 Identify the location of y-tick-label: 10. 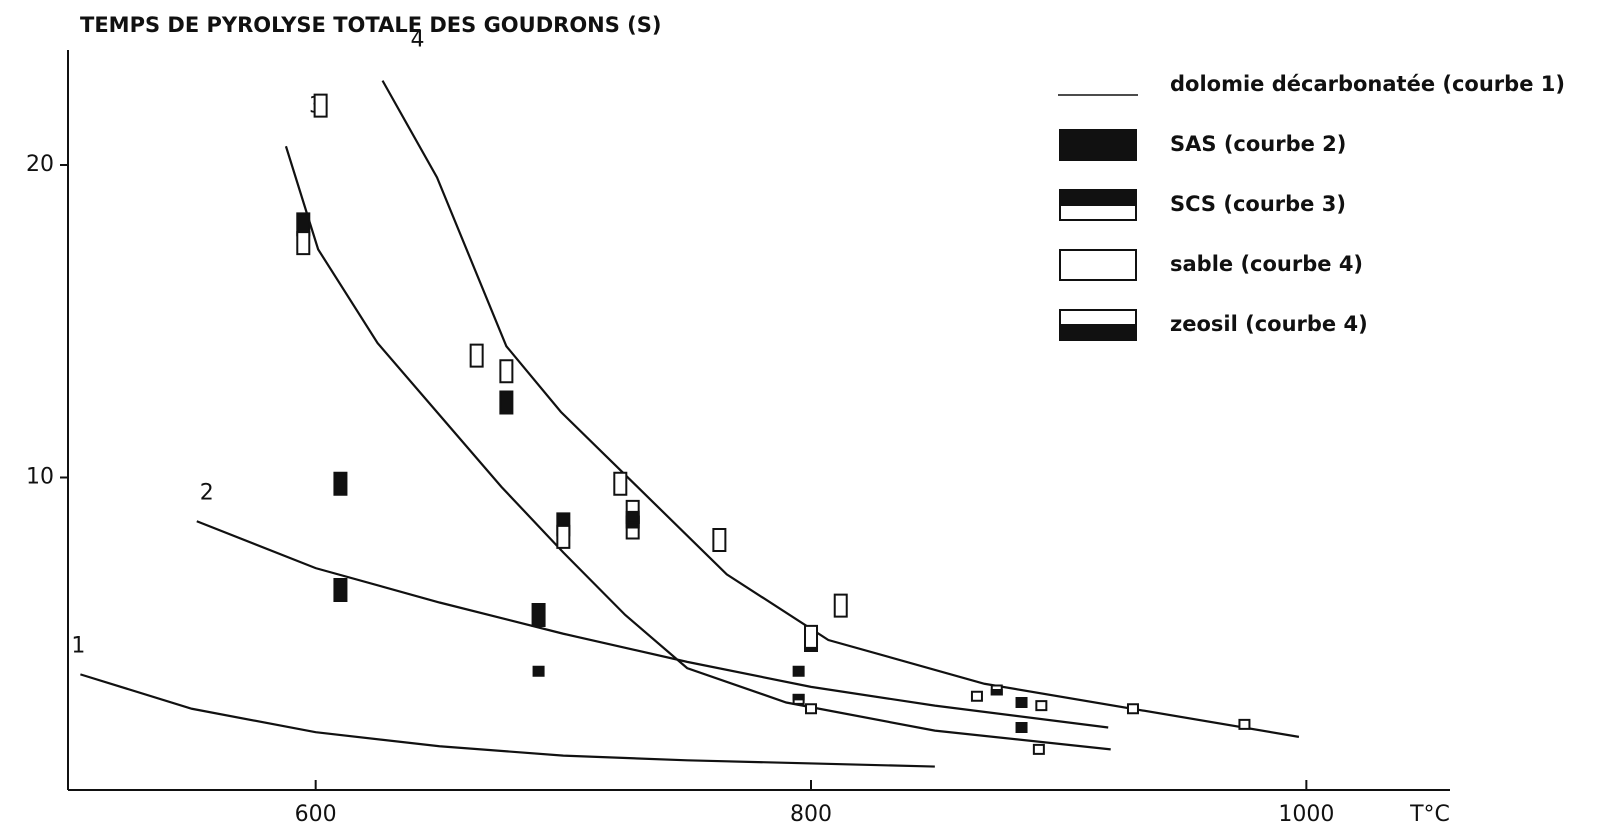
(40, 477).